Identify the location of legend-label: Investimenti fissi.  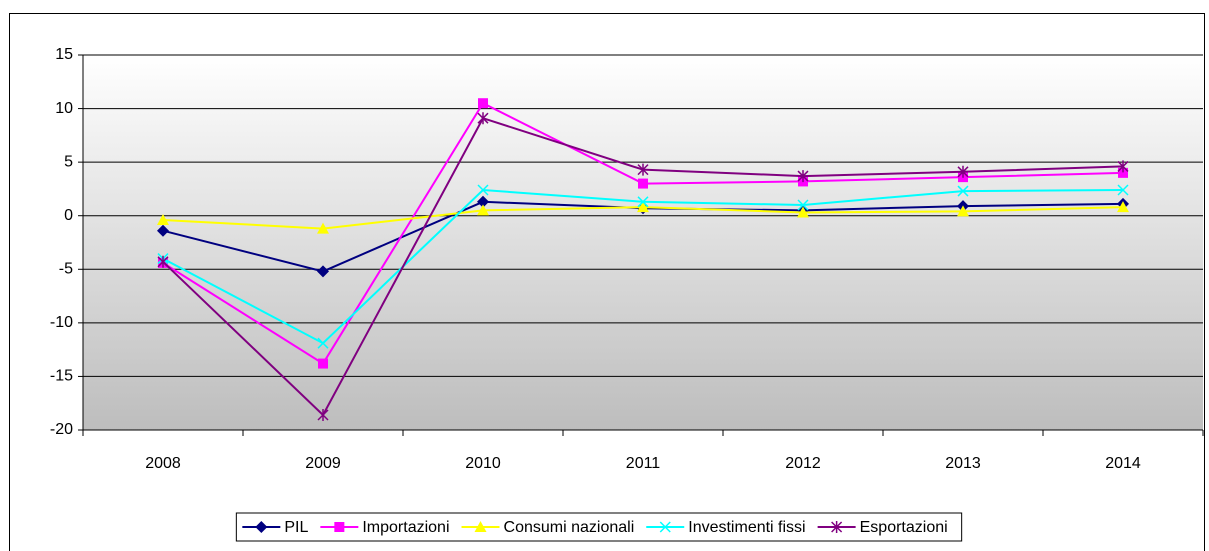
(746, 527).